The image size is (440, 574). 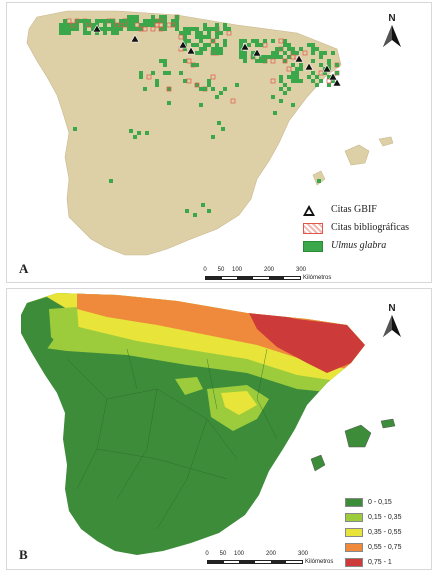 I want to click on scale-unit: Kilómetros, so click(x=319, y=562).